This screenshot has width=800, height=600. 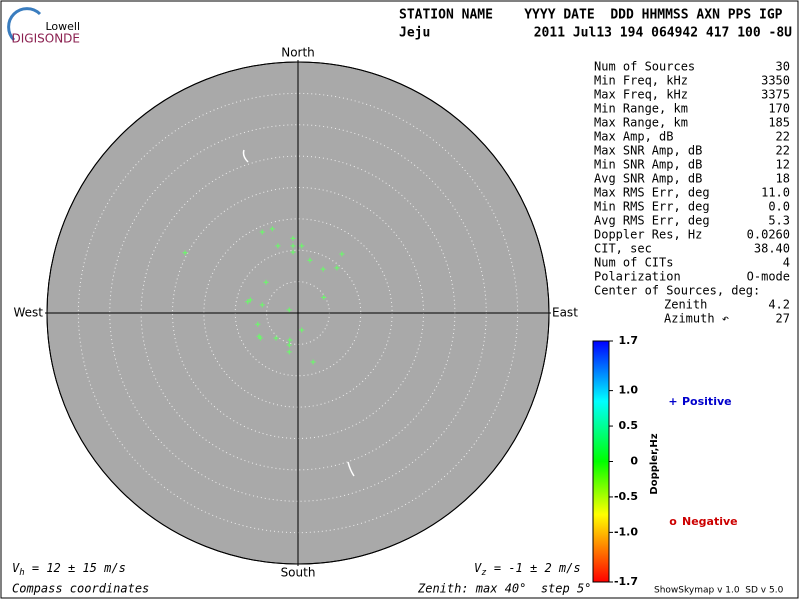 What do you see at coordinates (783, 319) in the screenshot?
I see `center-value: 27` at bounding box center [783, 319].